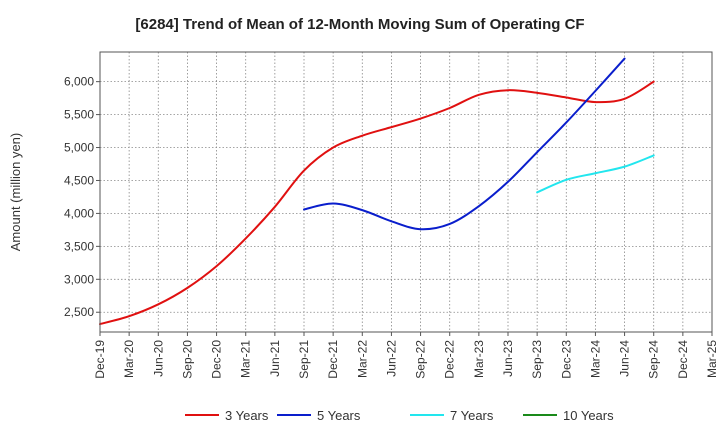  Describe the element at coordinates (79, 312) in the screenshot. I see `y-tick-label: 2,500` at that location.